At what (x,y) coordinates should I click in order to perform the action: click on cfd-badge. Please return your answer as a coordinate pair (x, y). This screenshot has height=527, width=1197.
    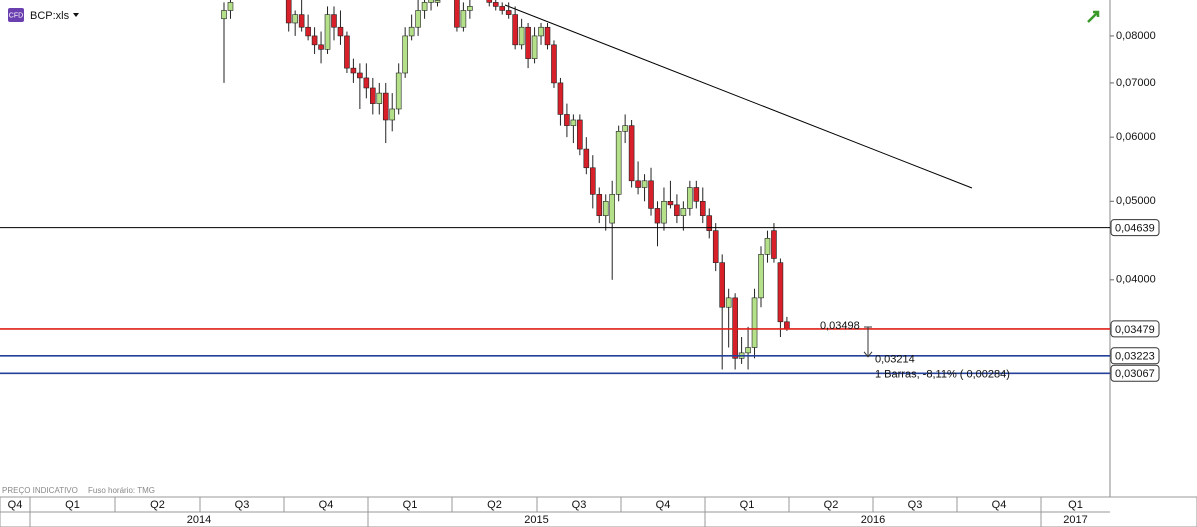
    Looking at the image, I should click on (16, 15).